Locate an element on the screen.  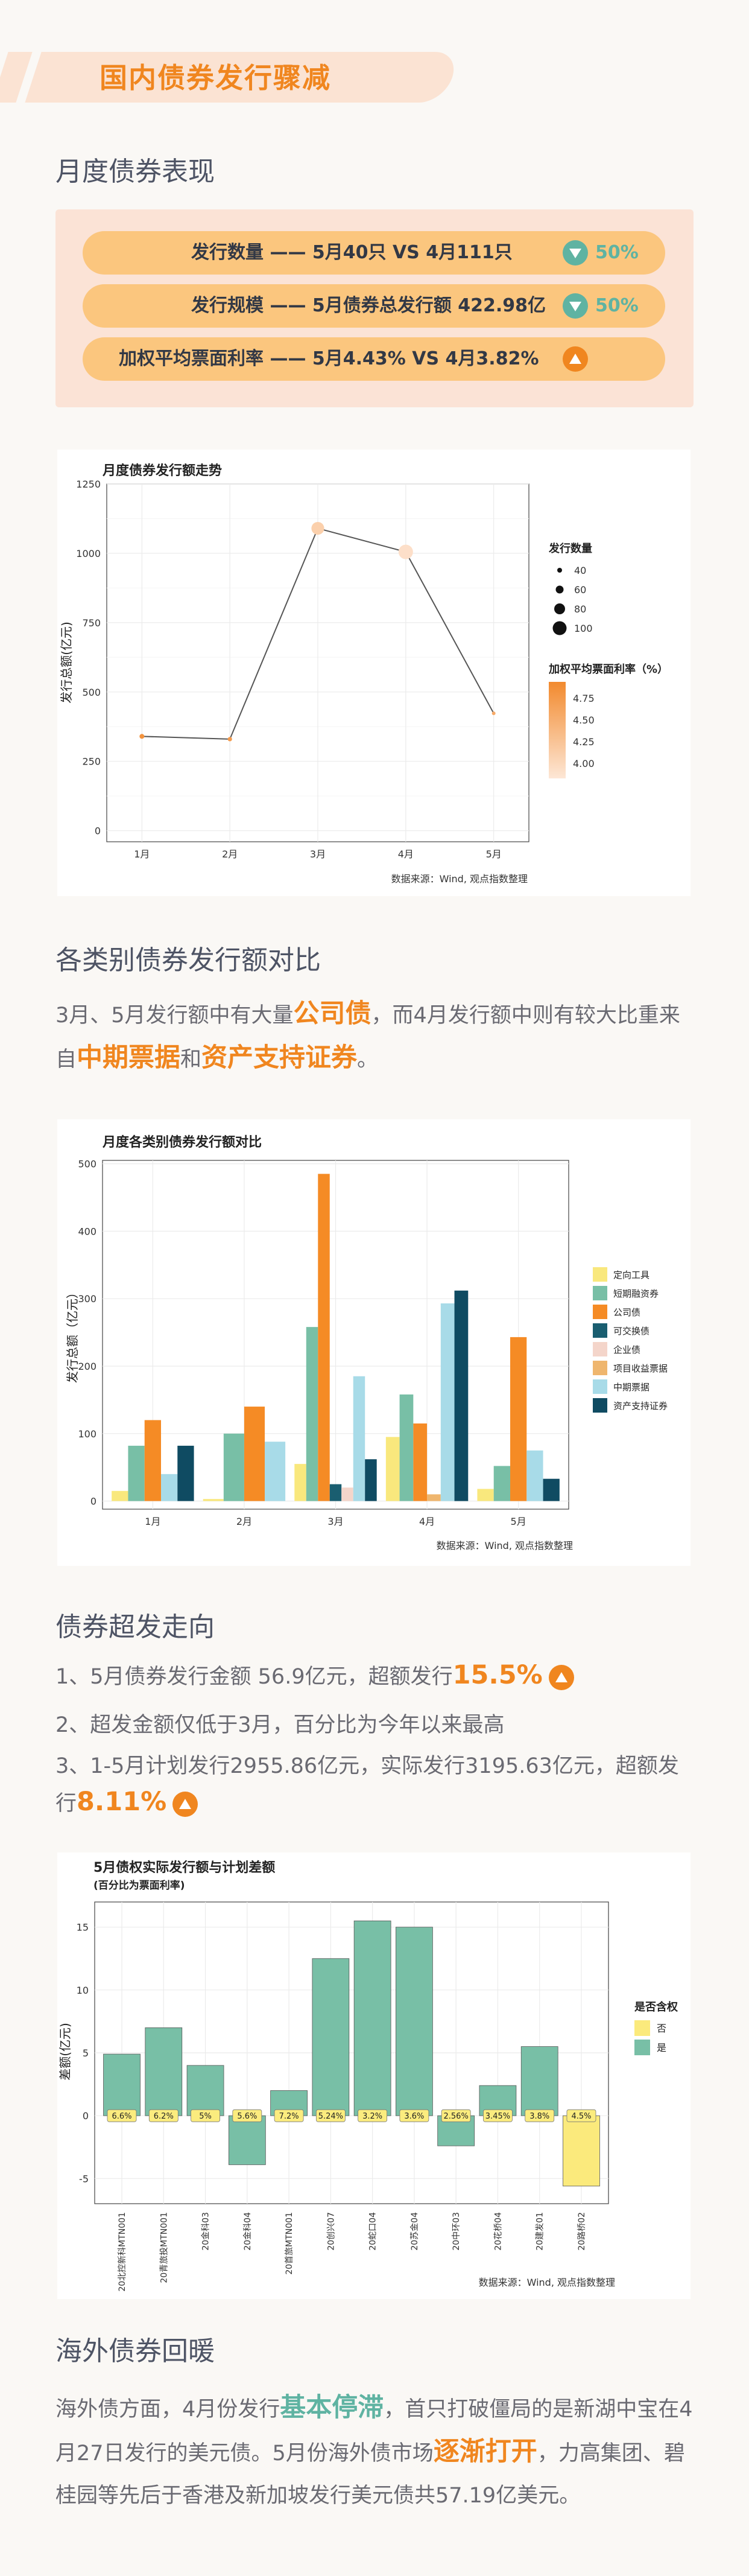
overseas-text-2: ，首只打破僵局的是新湖中宝在4月27日发行的美元债。5月份海外债市场 is located at coordinates (374, 2431).